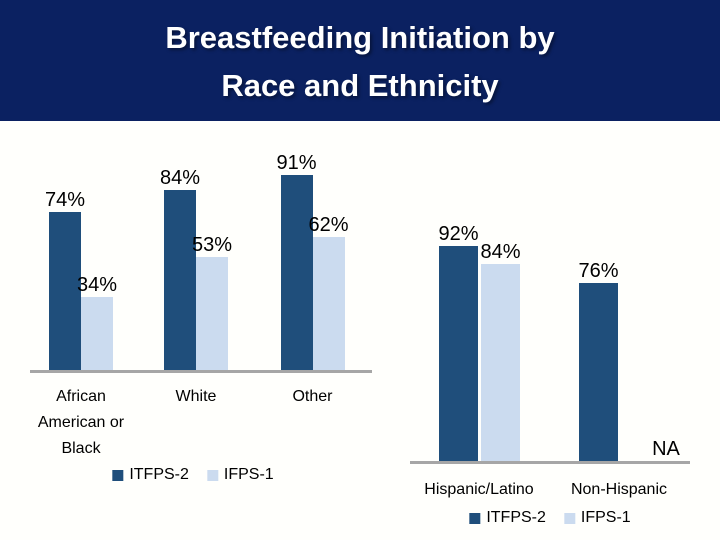  I want to click on bar-itfps-2-non-hispanic, so click(598, 372).